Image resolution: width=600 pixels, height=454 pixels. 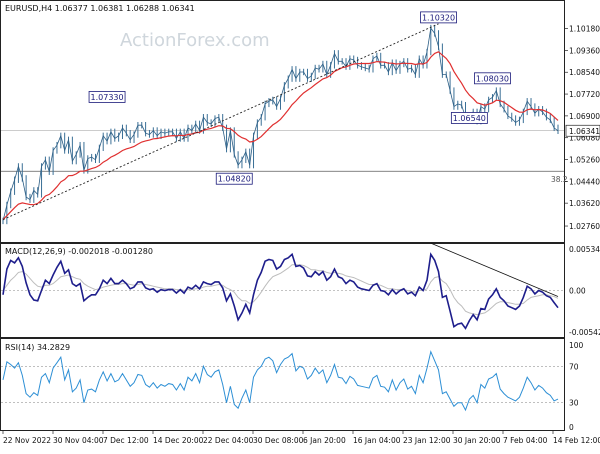 I want to click on y-tick-label: 1.06900, so click(x=584, y=116).